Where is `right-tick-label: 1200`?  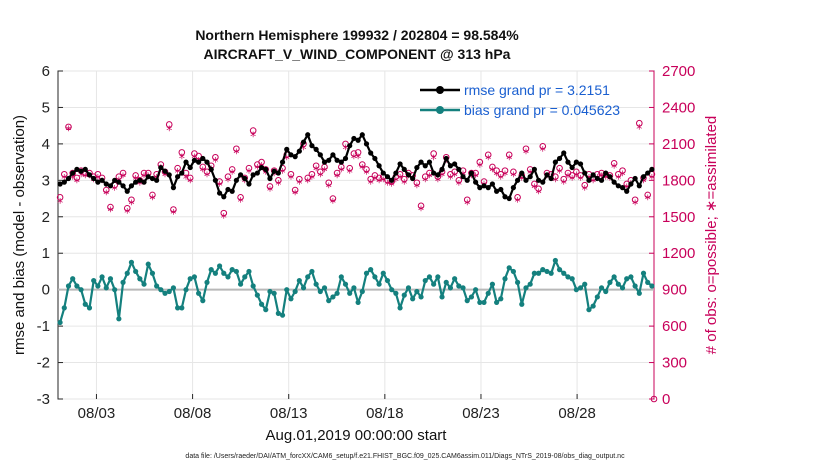
right-tick-label: 1200 is located at coordinates (678, 253).